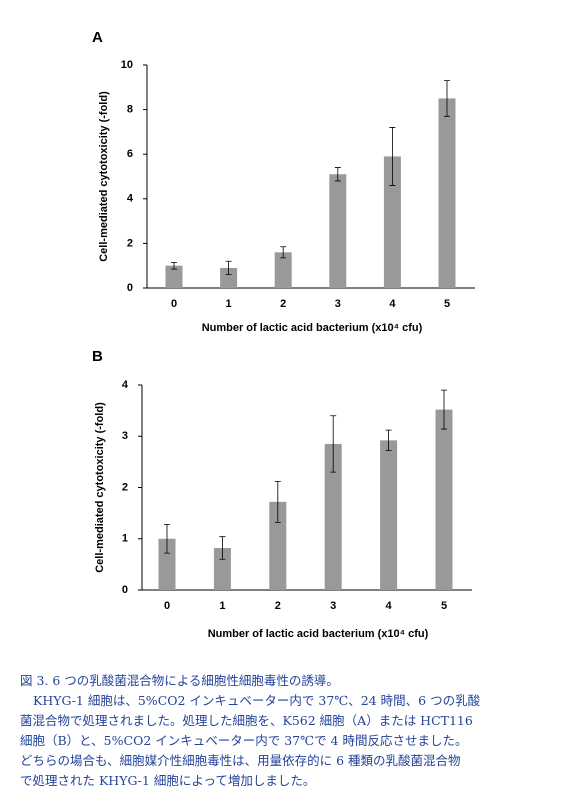  I want to click on y-tick-label: 10, so click(127, 65).